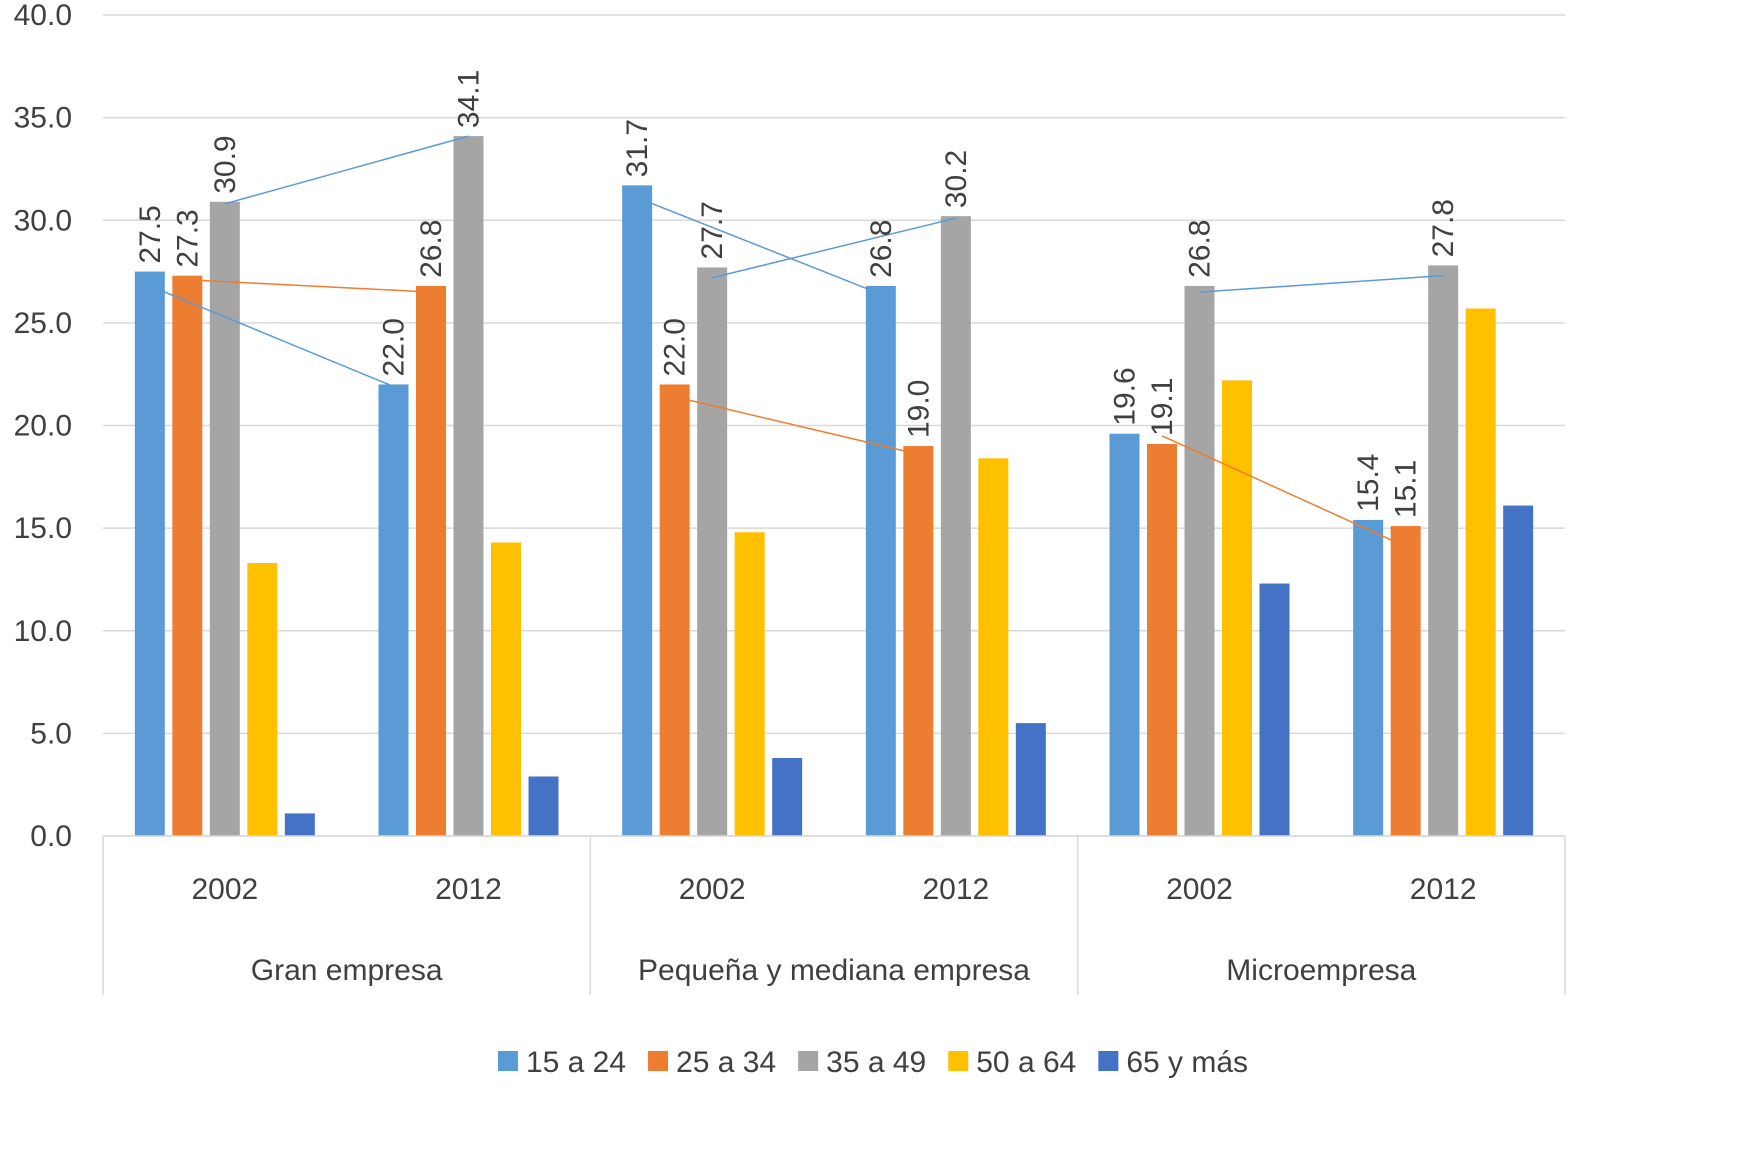 The width and height of the screenshot is (1747, 1175). What do you see at coordinates (637, 148) in the screenshot?
I see `data-label: 31.7` at bounding box center [637, 148].